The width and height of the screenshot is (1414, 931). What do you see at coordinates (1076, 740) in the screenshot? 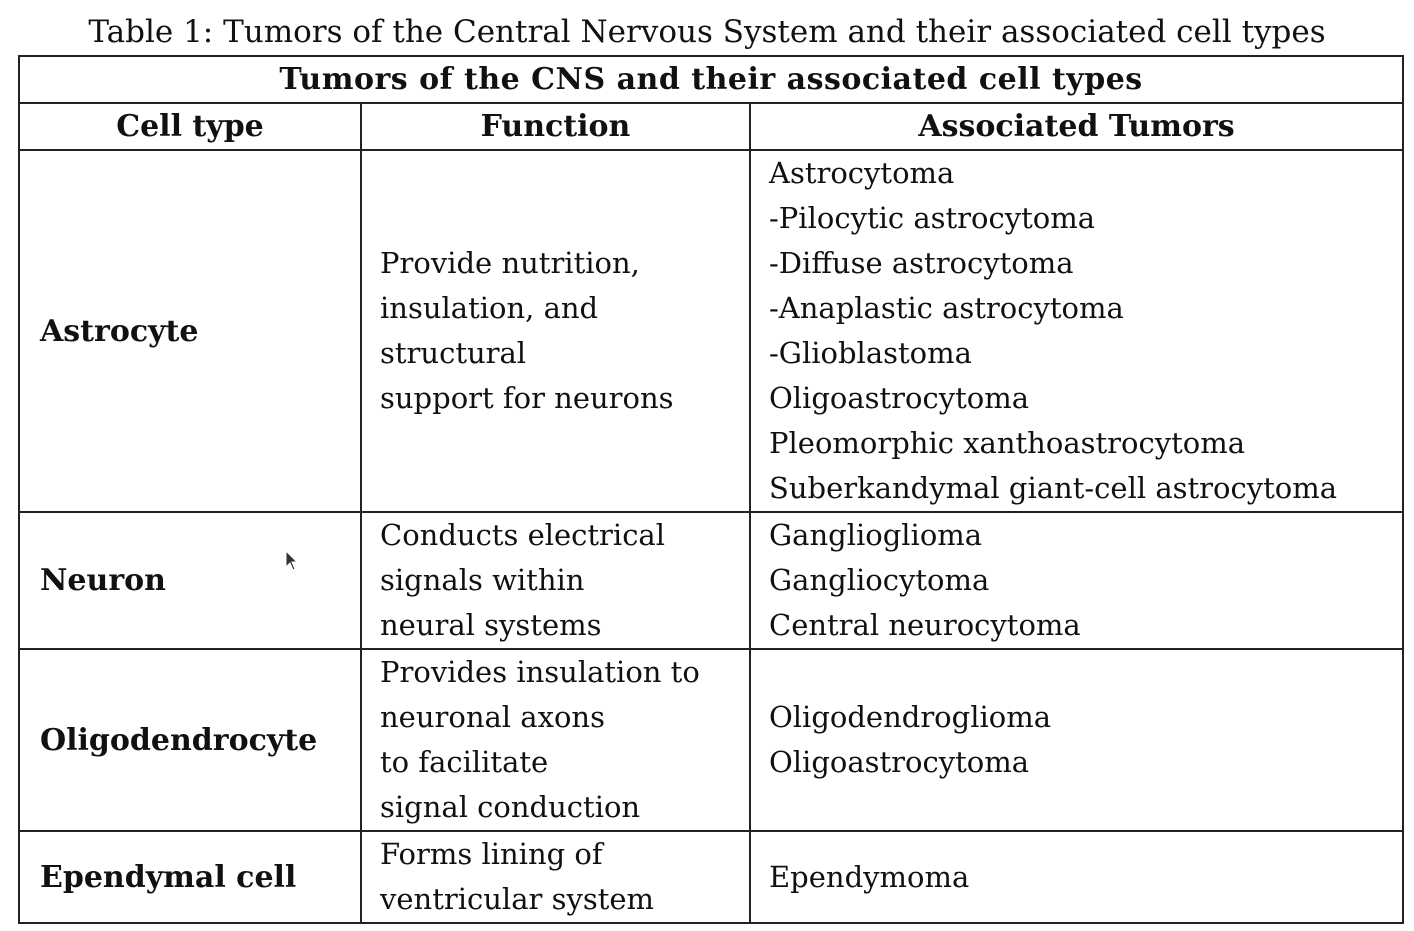
I see `tumors-oligodendrocyte: Oligodendroglioma Oligoastrocytoma` at bounding box center [1076, 740].